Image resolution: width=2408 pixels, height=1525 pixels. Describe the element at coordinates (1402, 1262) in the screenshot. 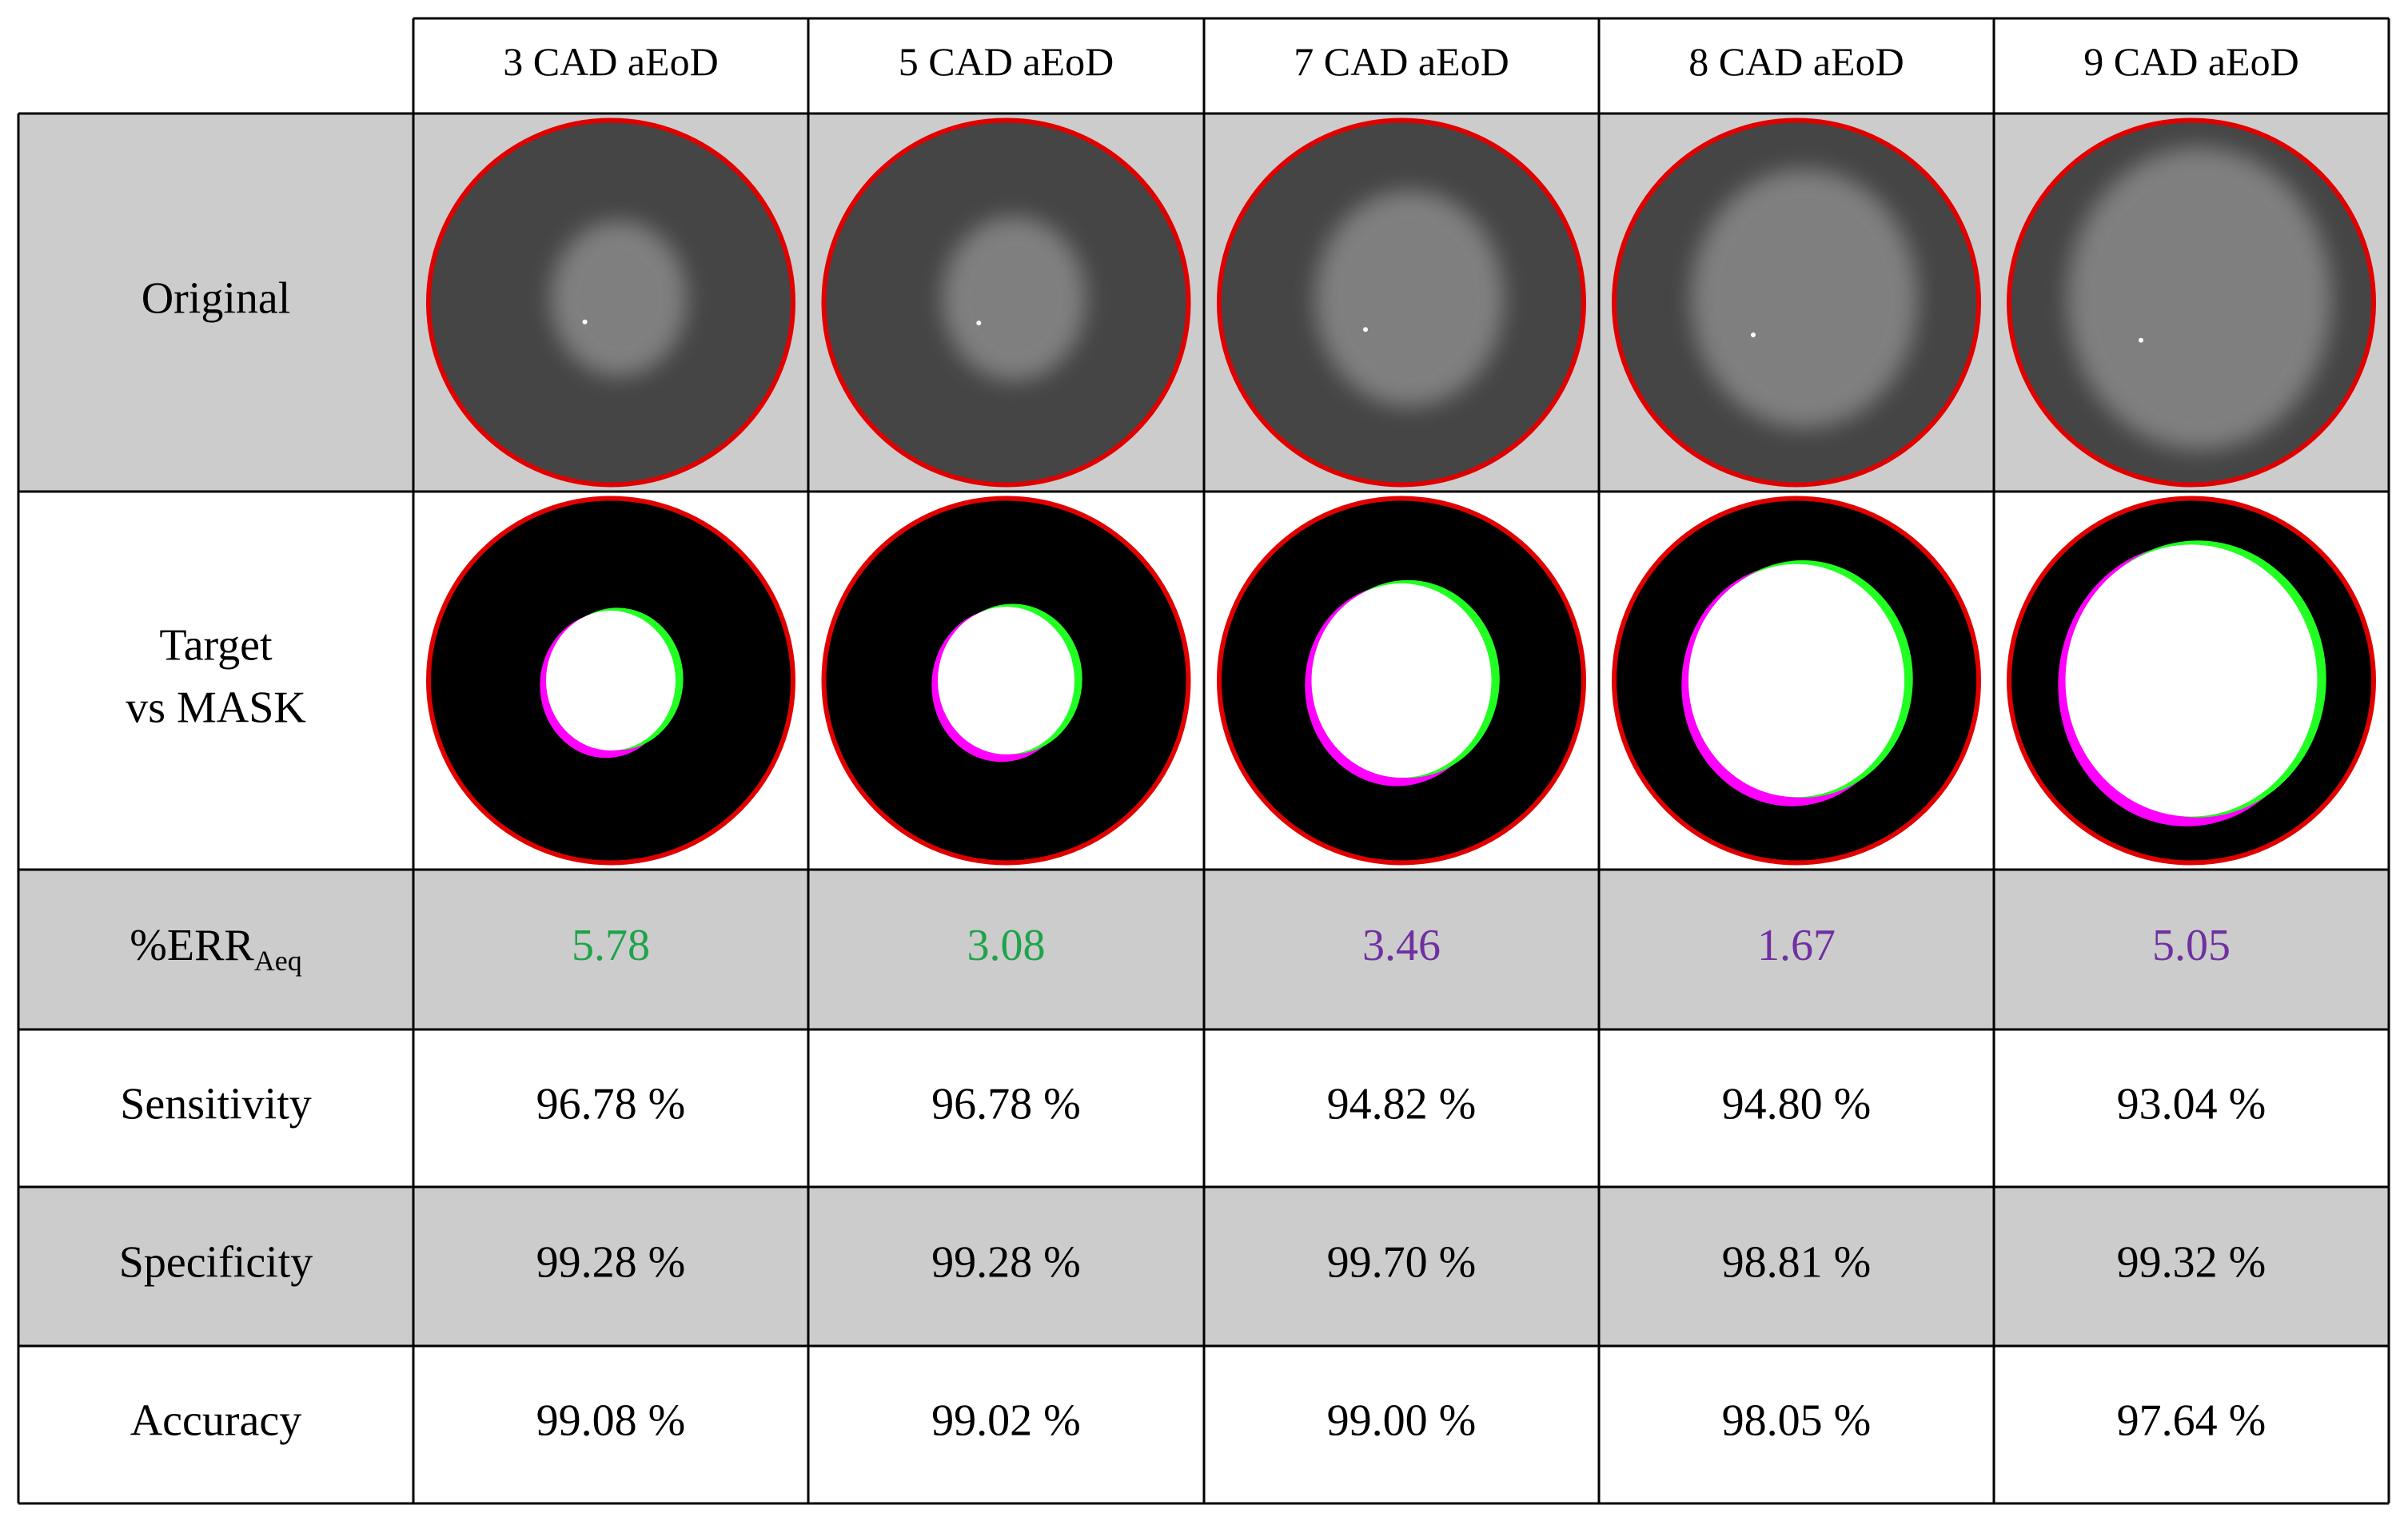

I see `metric-value: 99.70 %` at that location.